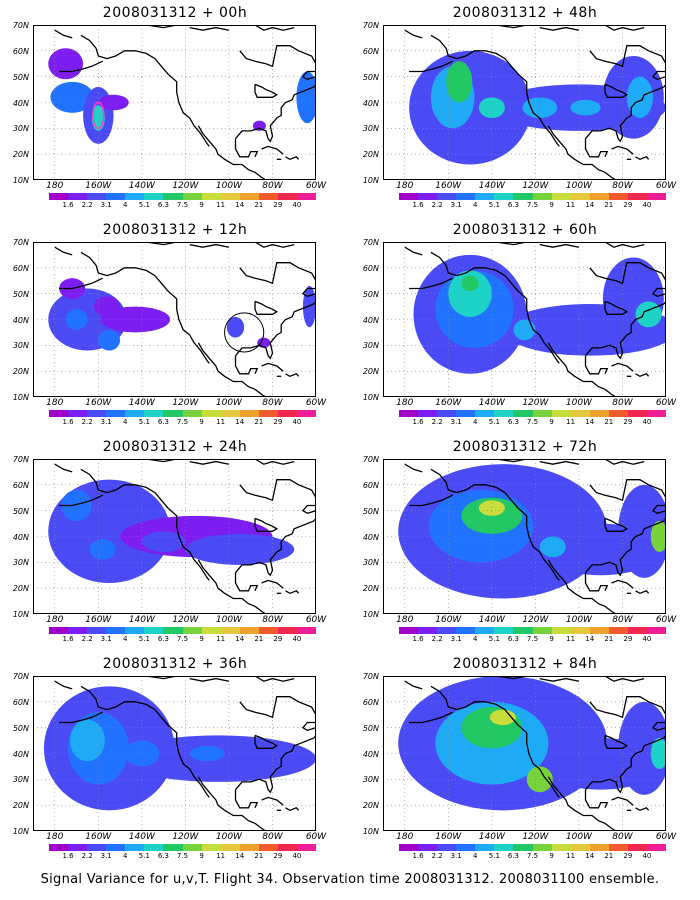  Describe the element at coordinates (183, 413) in the screenshot. I see `colorbar` at that location.